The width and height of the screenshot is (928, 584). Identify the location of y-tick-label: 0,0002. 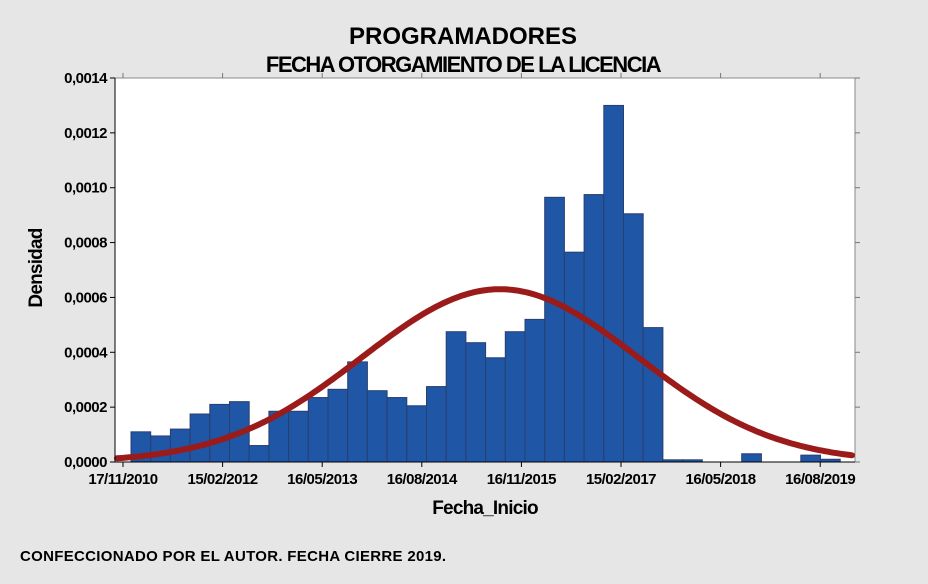
(85, 407).